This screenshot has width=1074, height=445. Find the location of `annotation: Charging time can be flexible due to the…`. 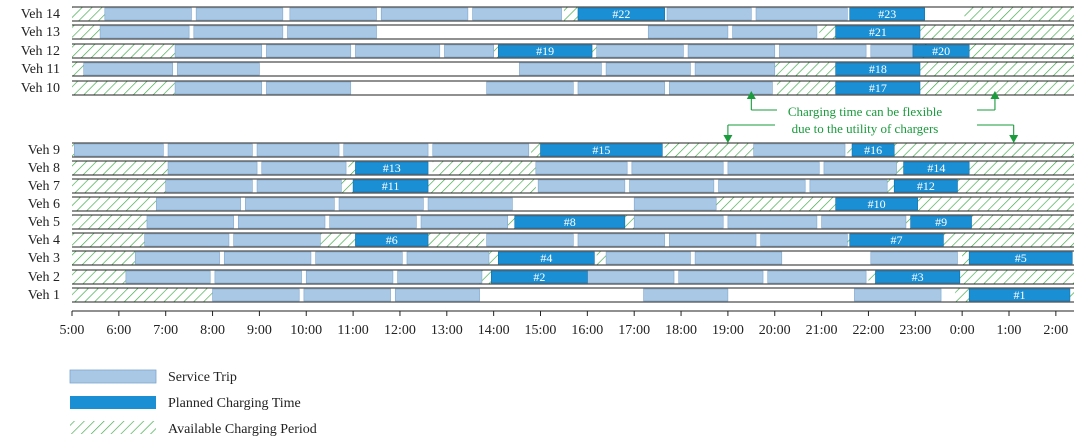

annotation: Charging time can be flexible due to the… is located at coordinates (871, 117).